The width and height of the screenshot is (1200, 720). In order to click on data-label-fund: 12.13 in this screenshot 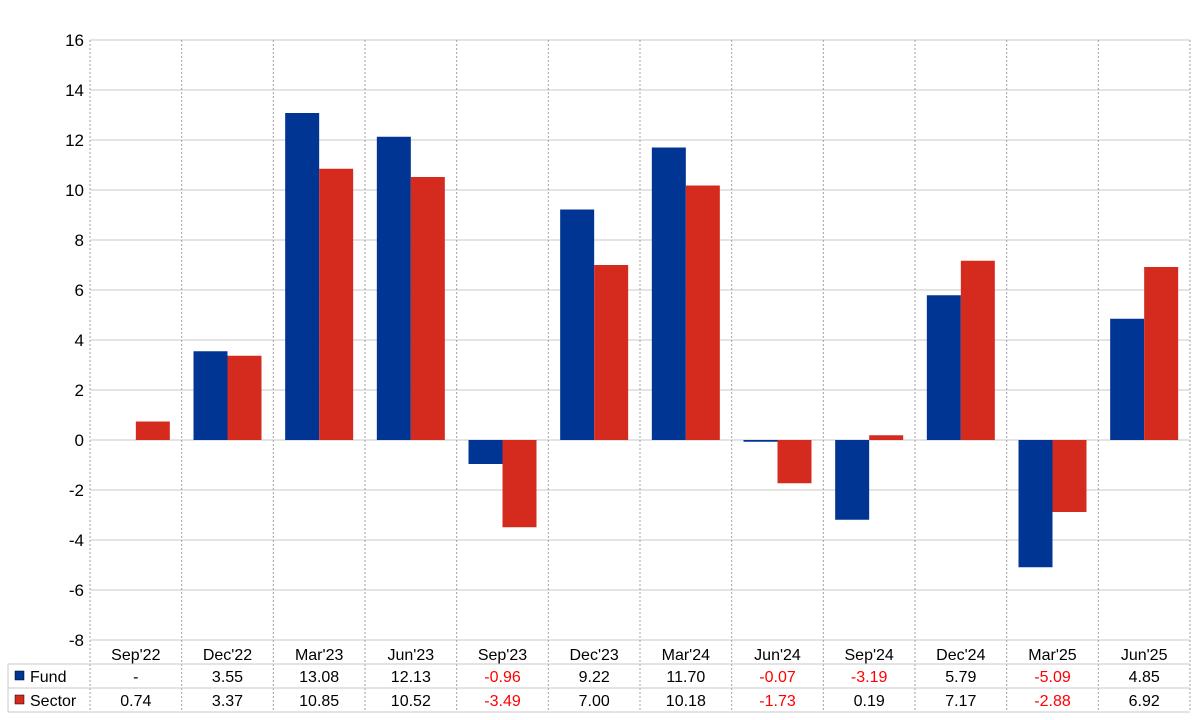, I will do `click(411, 677)`.